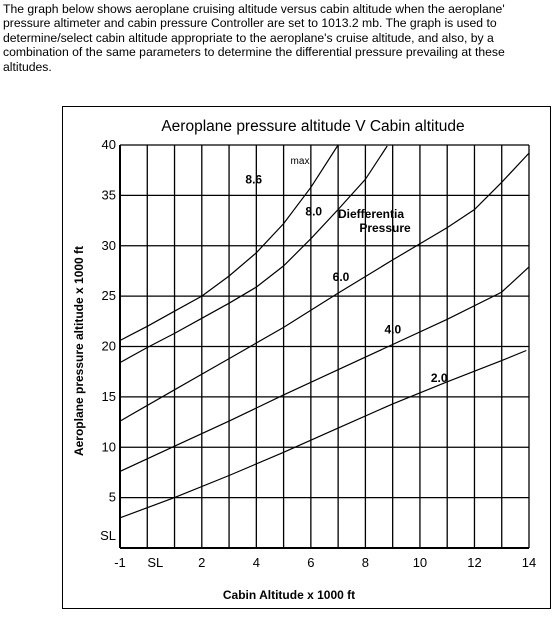 This screenshot has height=620, width=557. Describe the element at coordinates (109, 194) in the screenshot. I see `y-tick-label: 35` at that location.